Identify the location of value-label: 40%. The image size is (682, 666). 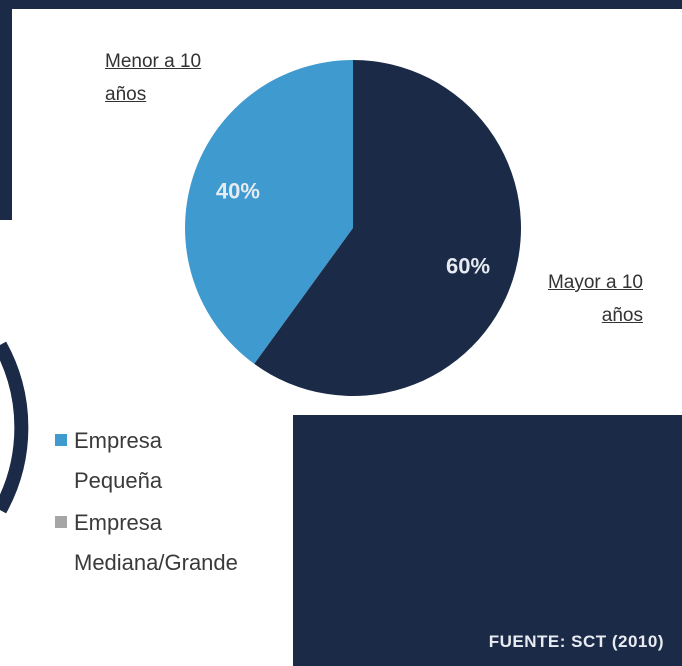
(238, 191).